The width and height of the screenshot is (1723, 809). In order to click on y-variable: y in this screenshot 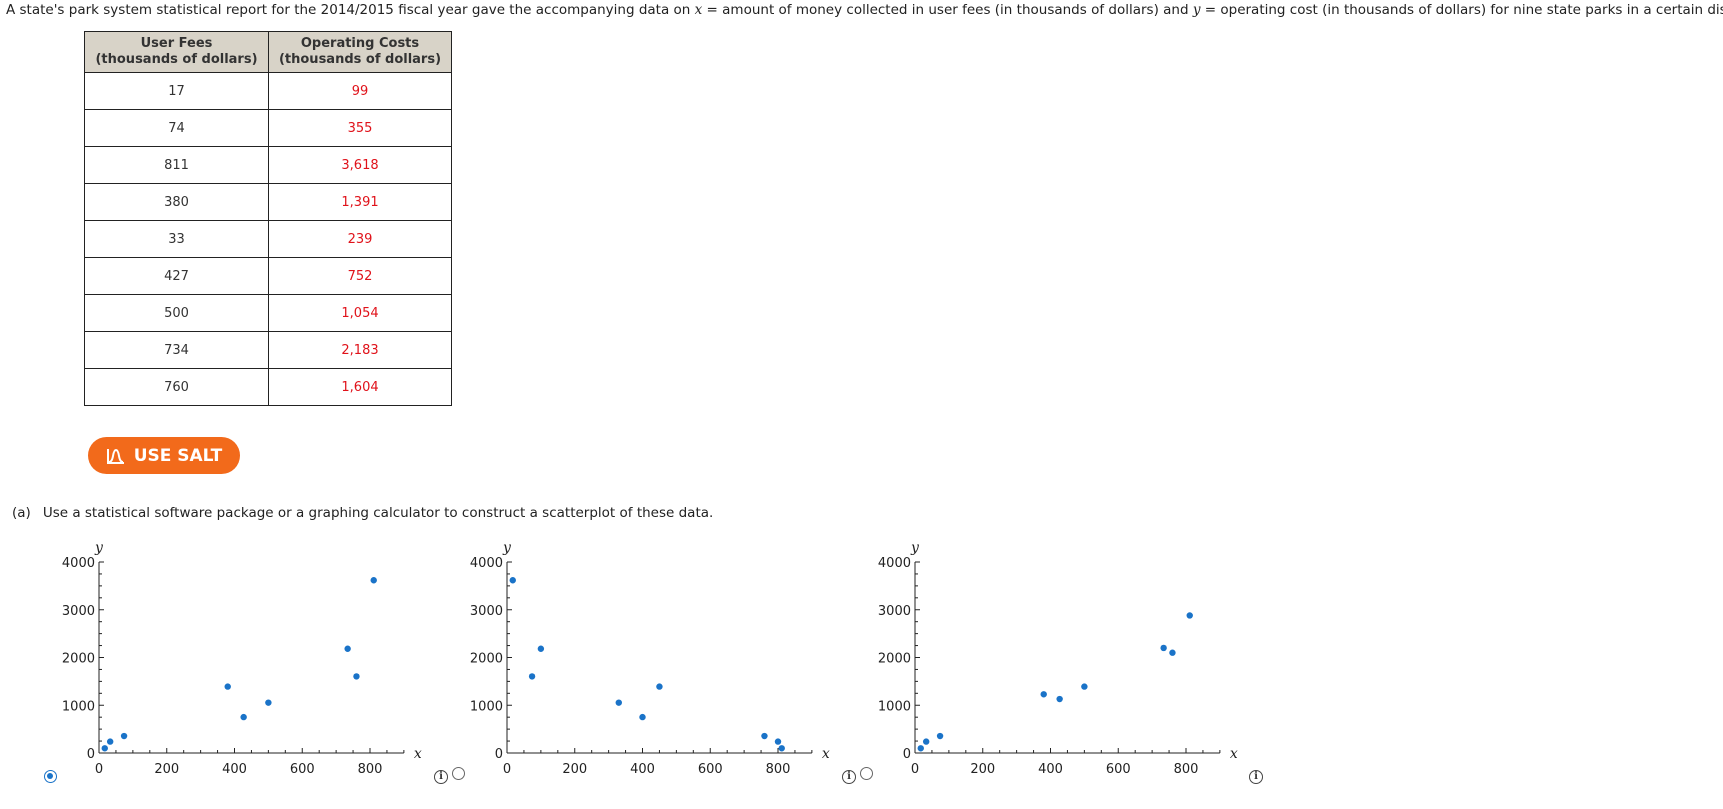, I will do `click(1196, 10)`.